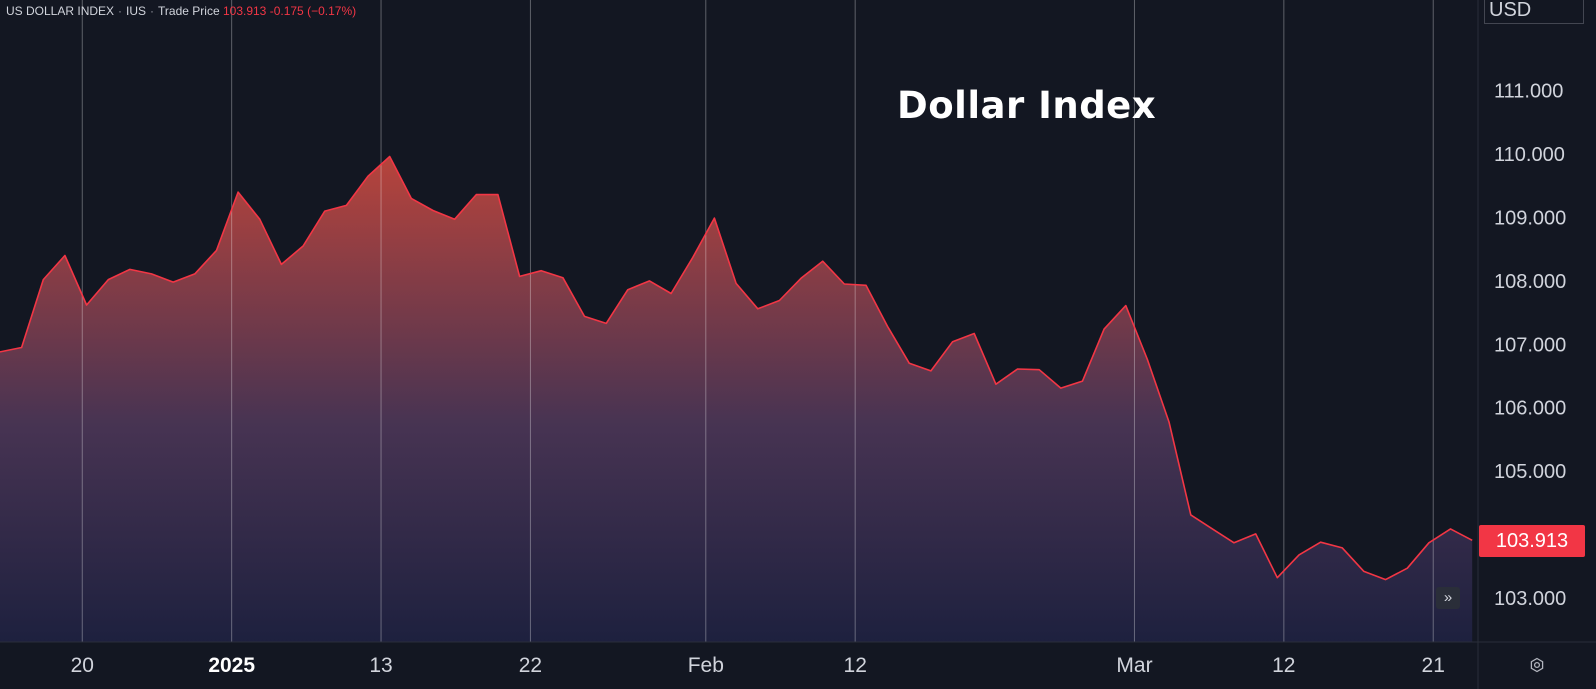  What do you see at coordinates (758, 665) in the screenshot?
I see `time-scale: 20 2025 13 22 Feb 12 Mar 12 21` at bounding box center [758, 665].